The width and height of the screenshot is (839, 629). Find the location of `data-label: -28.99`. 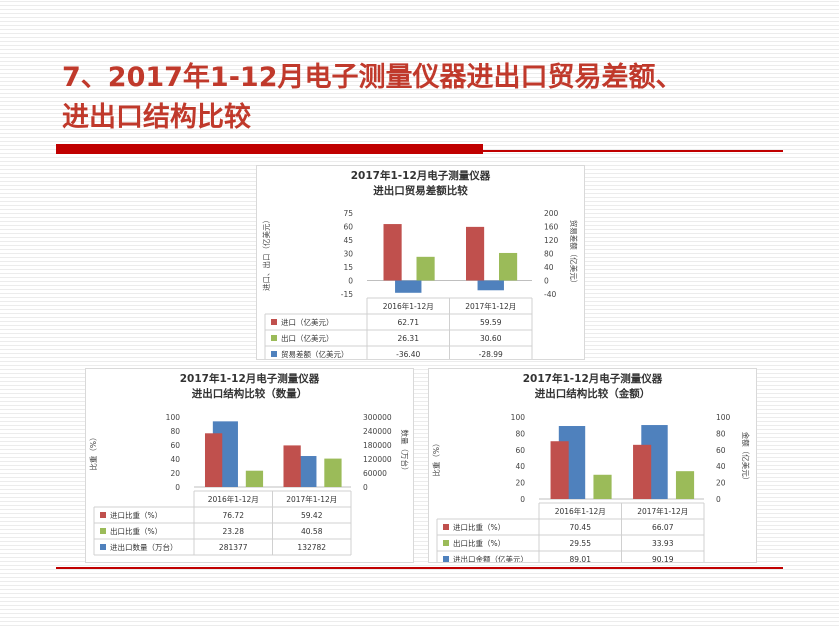

data-label: -28.99 is located at coordinates (491, 354).